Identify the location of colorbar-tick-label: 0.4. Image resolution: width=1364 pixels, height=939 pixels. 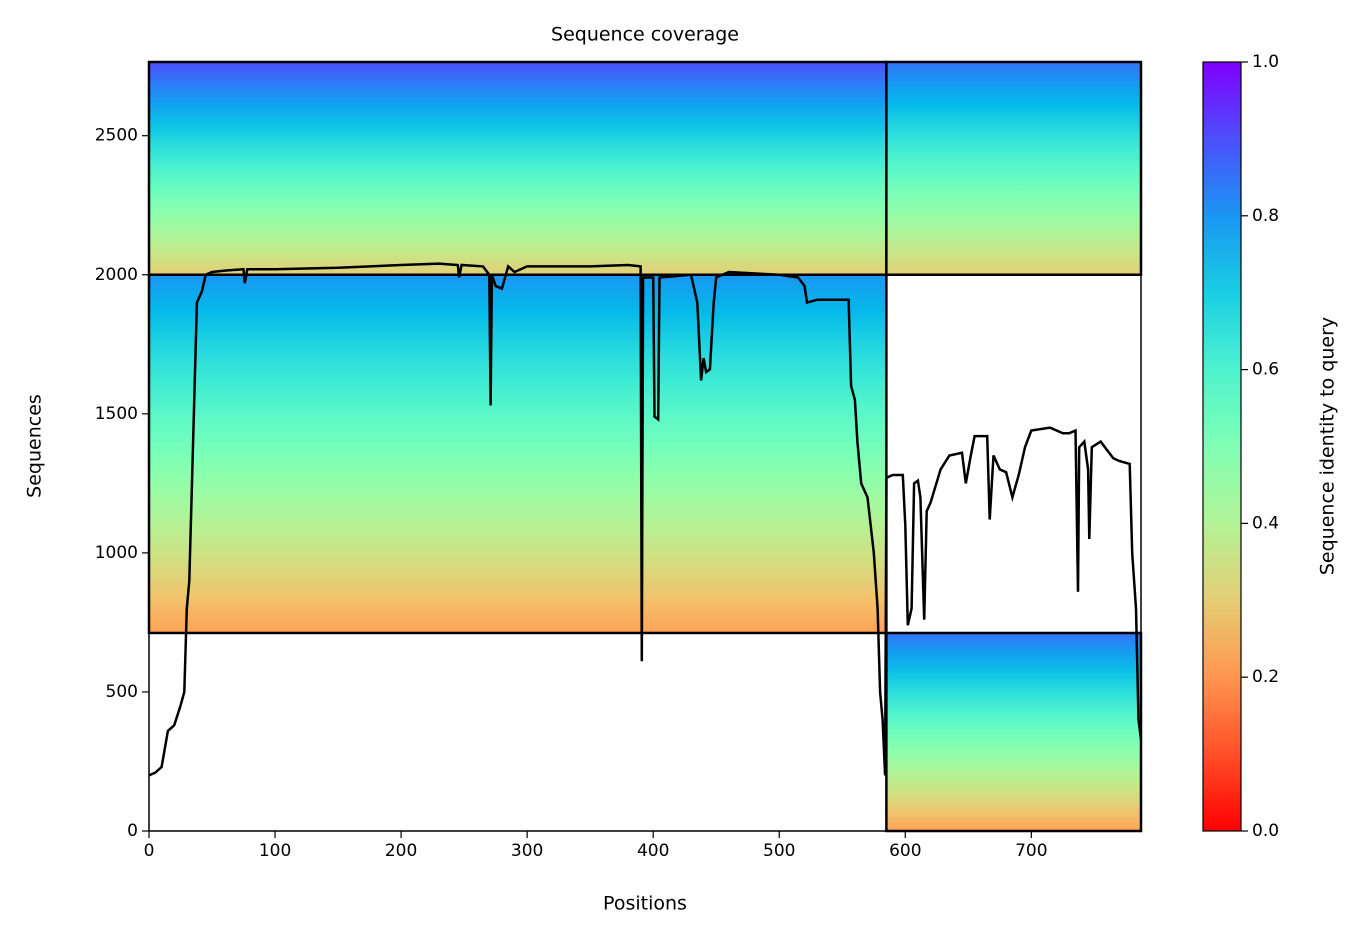
(1265, 523).